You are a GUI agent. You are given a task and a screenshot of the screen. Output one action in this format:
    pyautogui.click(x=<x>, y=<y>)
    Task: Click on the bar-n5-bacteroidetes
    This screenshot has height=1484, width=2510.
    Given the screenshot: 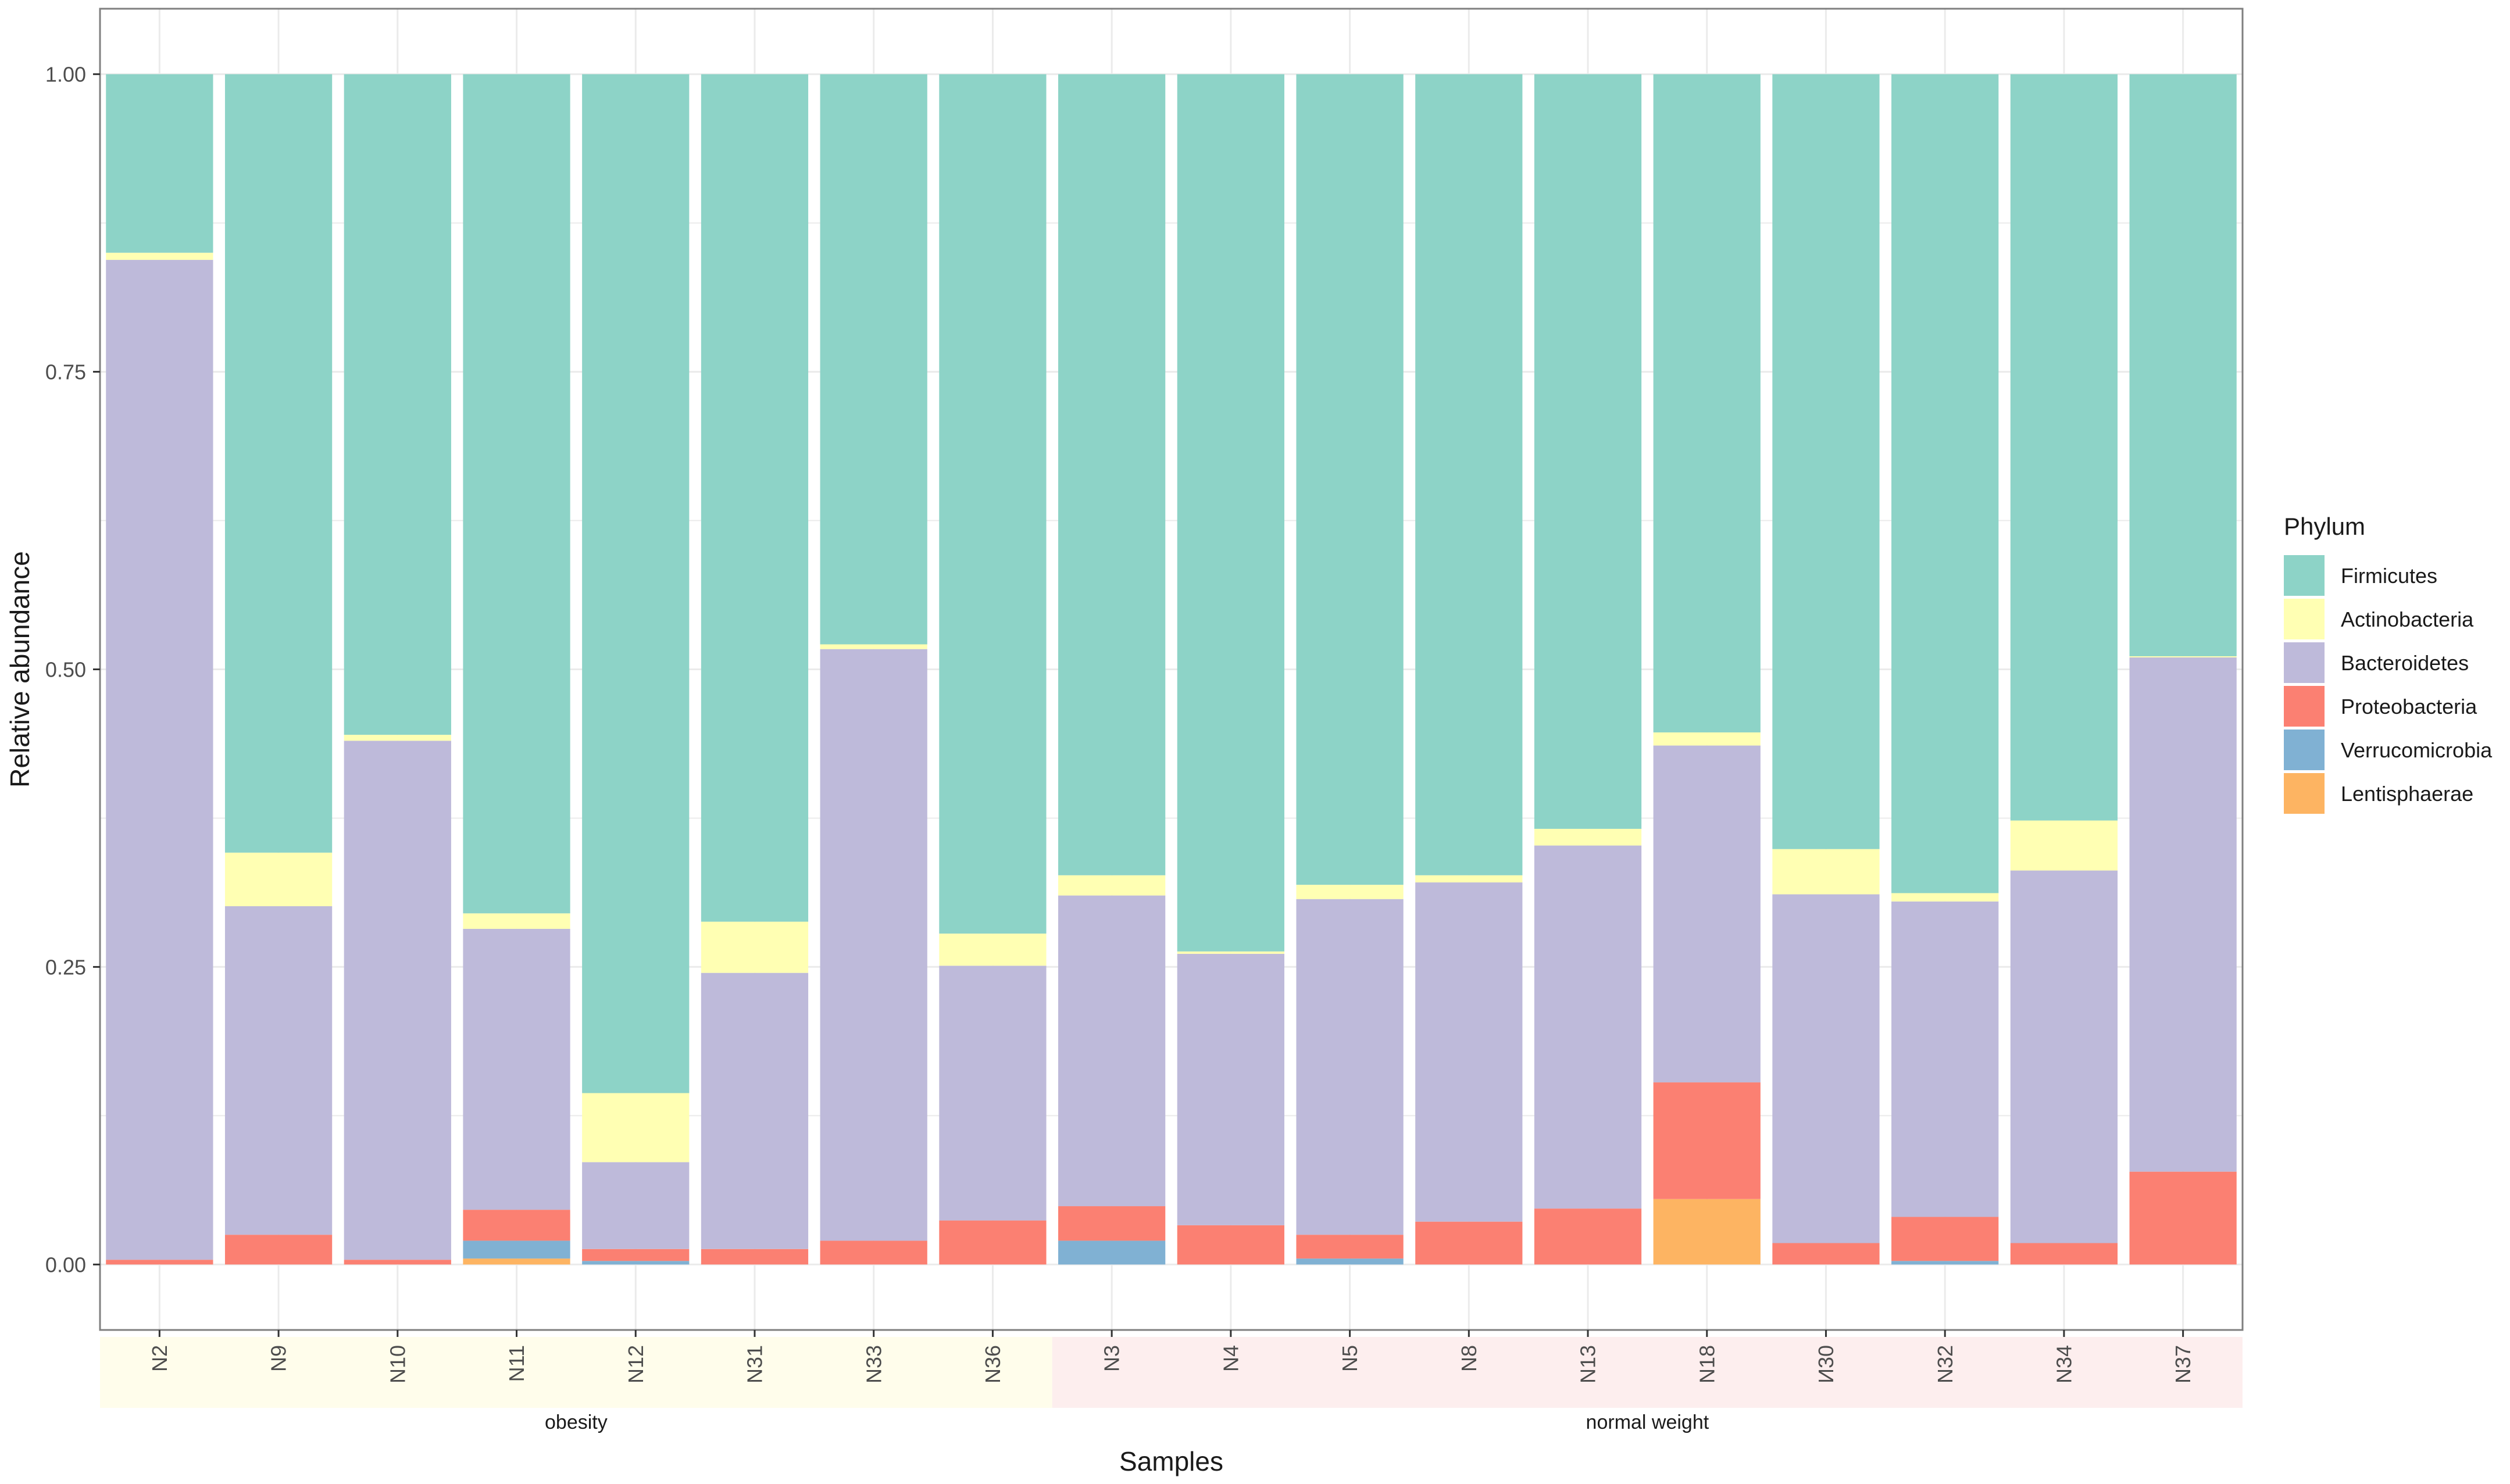 What is the action you would take?
    pyautogui.click(x=1350, y=1067)
    